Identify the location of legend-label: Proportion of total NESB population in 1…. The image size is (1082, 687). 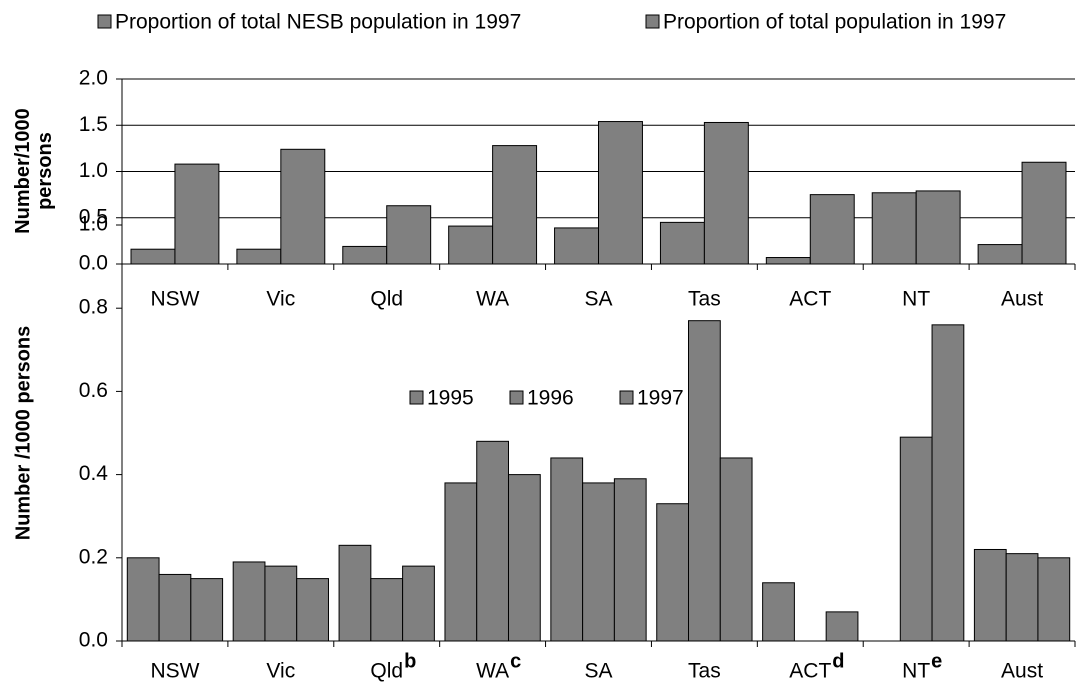
(318, 22).